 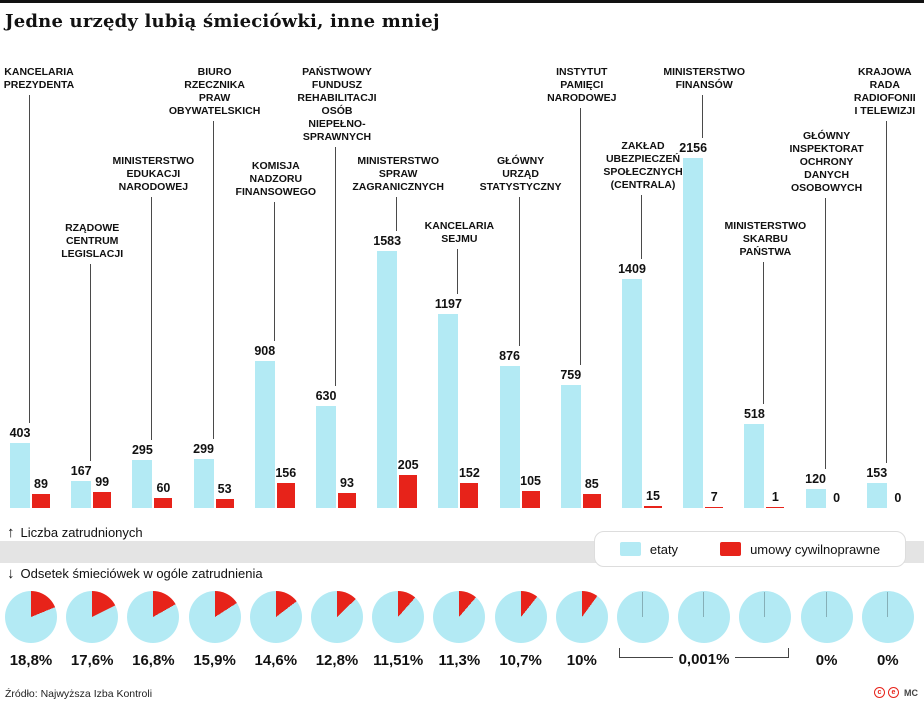 I want to click on etaty-swatch, so click(x=630, y=549).